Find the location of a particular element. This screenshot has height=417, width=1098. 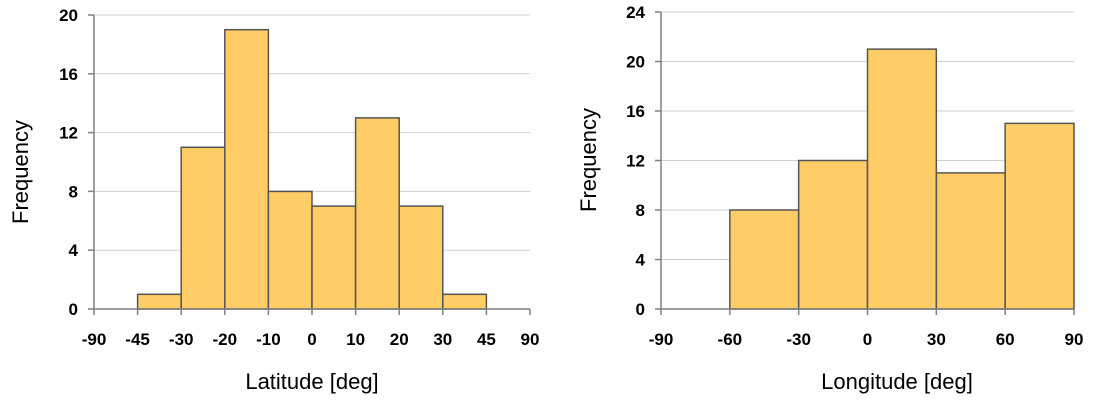

latitude-x-tick-label: -20 is located at coordinates (225, 339).